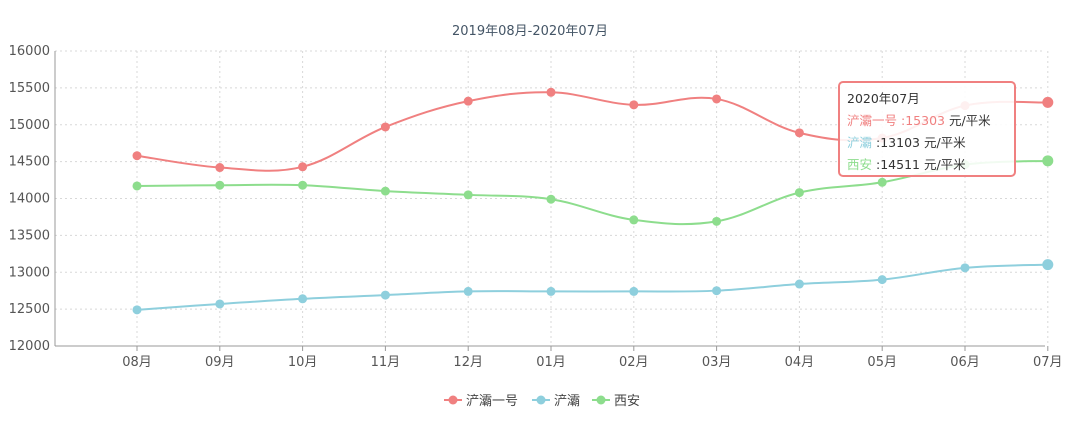  I want to click on x-tick-label: 02月, so click(634, 362).